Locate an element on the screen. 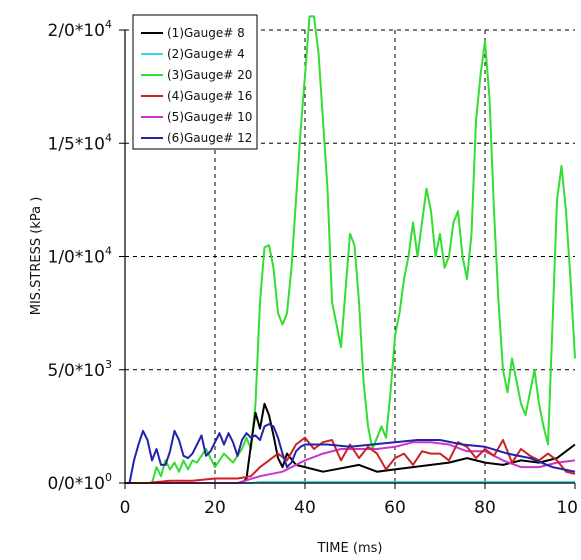 This screenshot has width=581, height=560. legend-label-5: (5)Gauge# 10 is located at coordinates (209, 117).